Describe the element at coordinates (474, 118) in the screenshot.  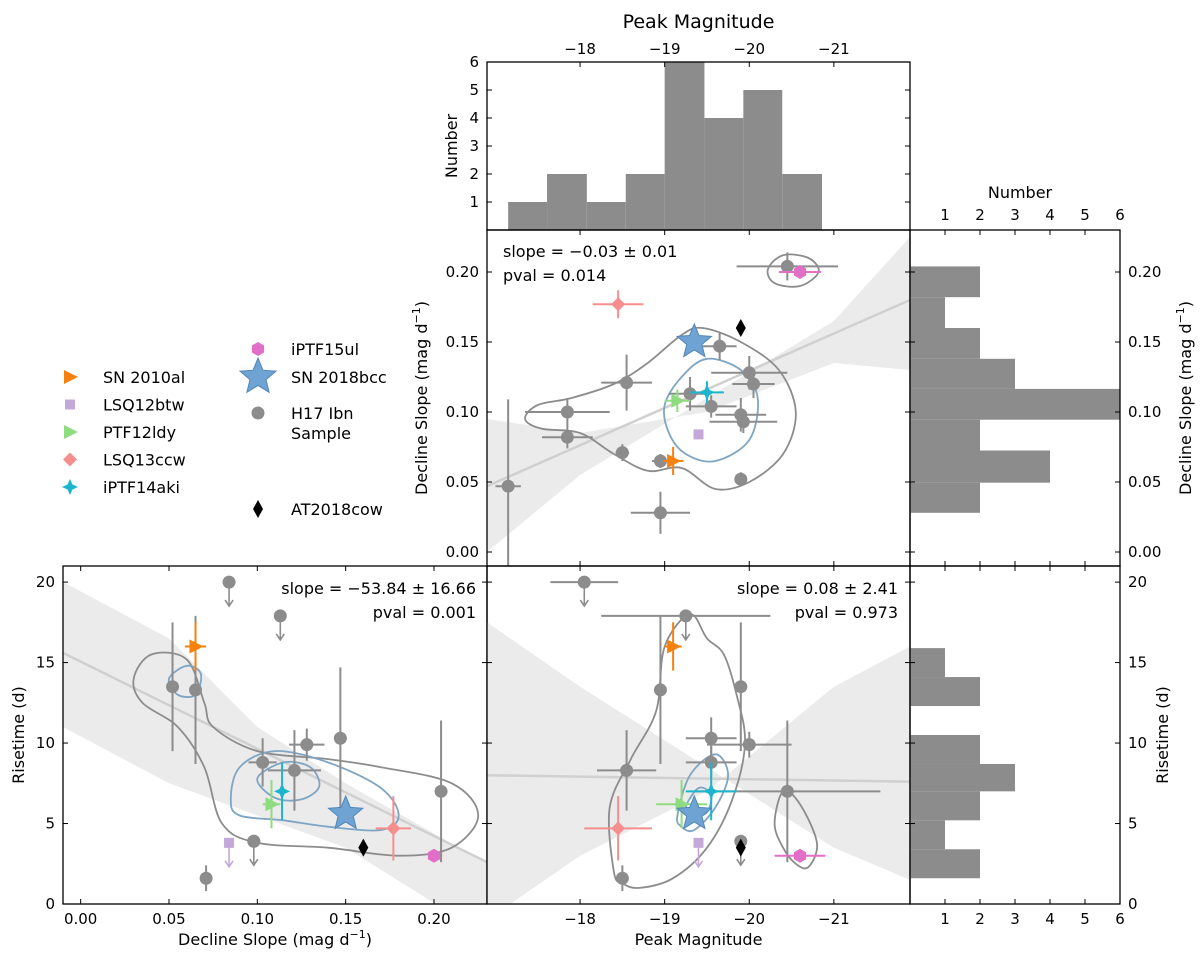
I see `top-histogram-y-tick-label: 4` at that location.